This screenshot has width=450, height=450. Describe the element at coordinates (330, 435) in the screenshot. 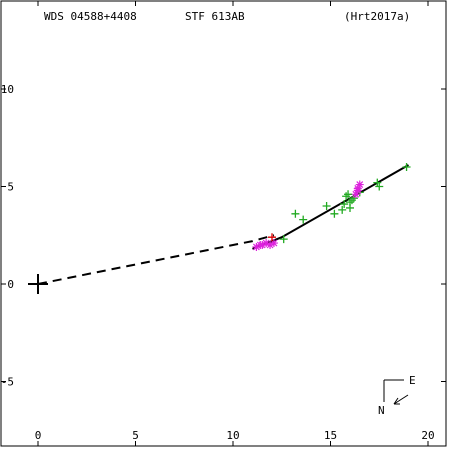

I see `x-tick-label: 15` at that location.